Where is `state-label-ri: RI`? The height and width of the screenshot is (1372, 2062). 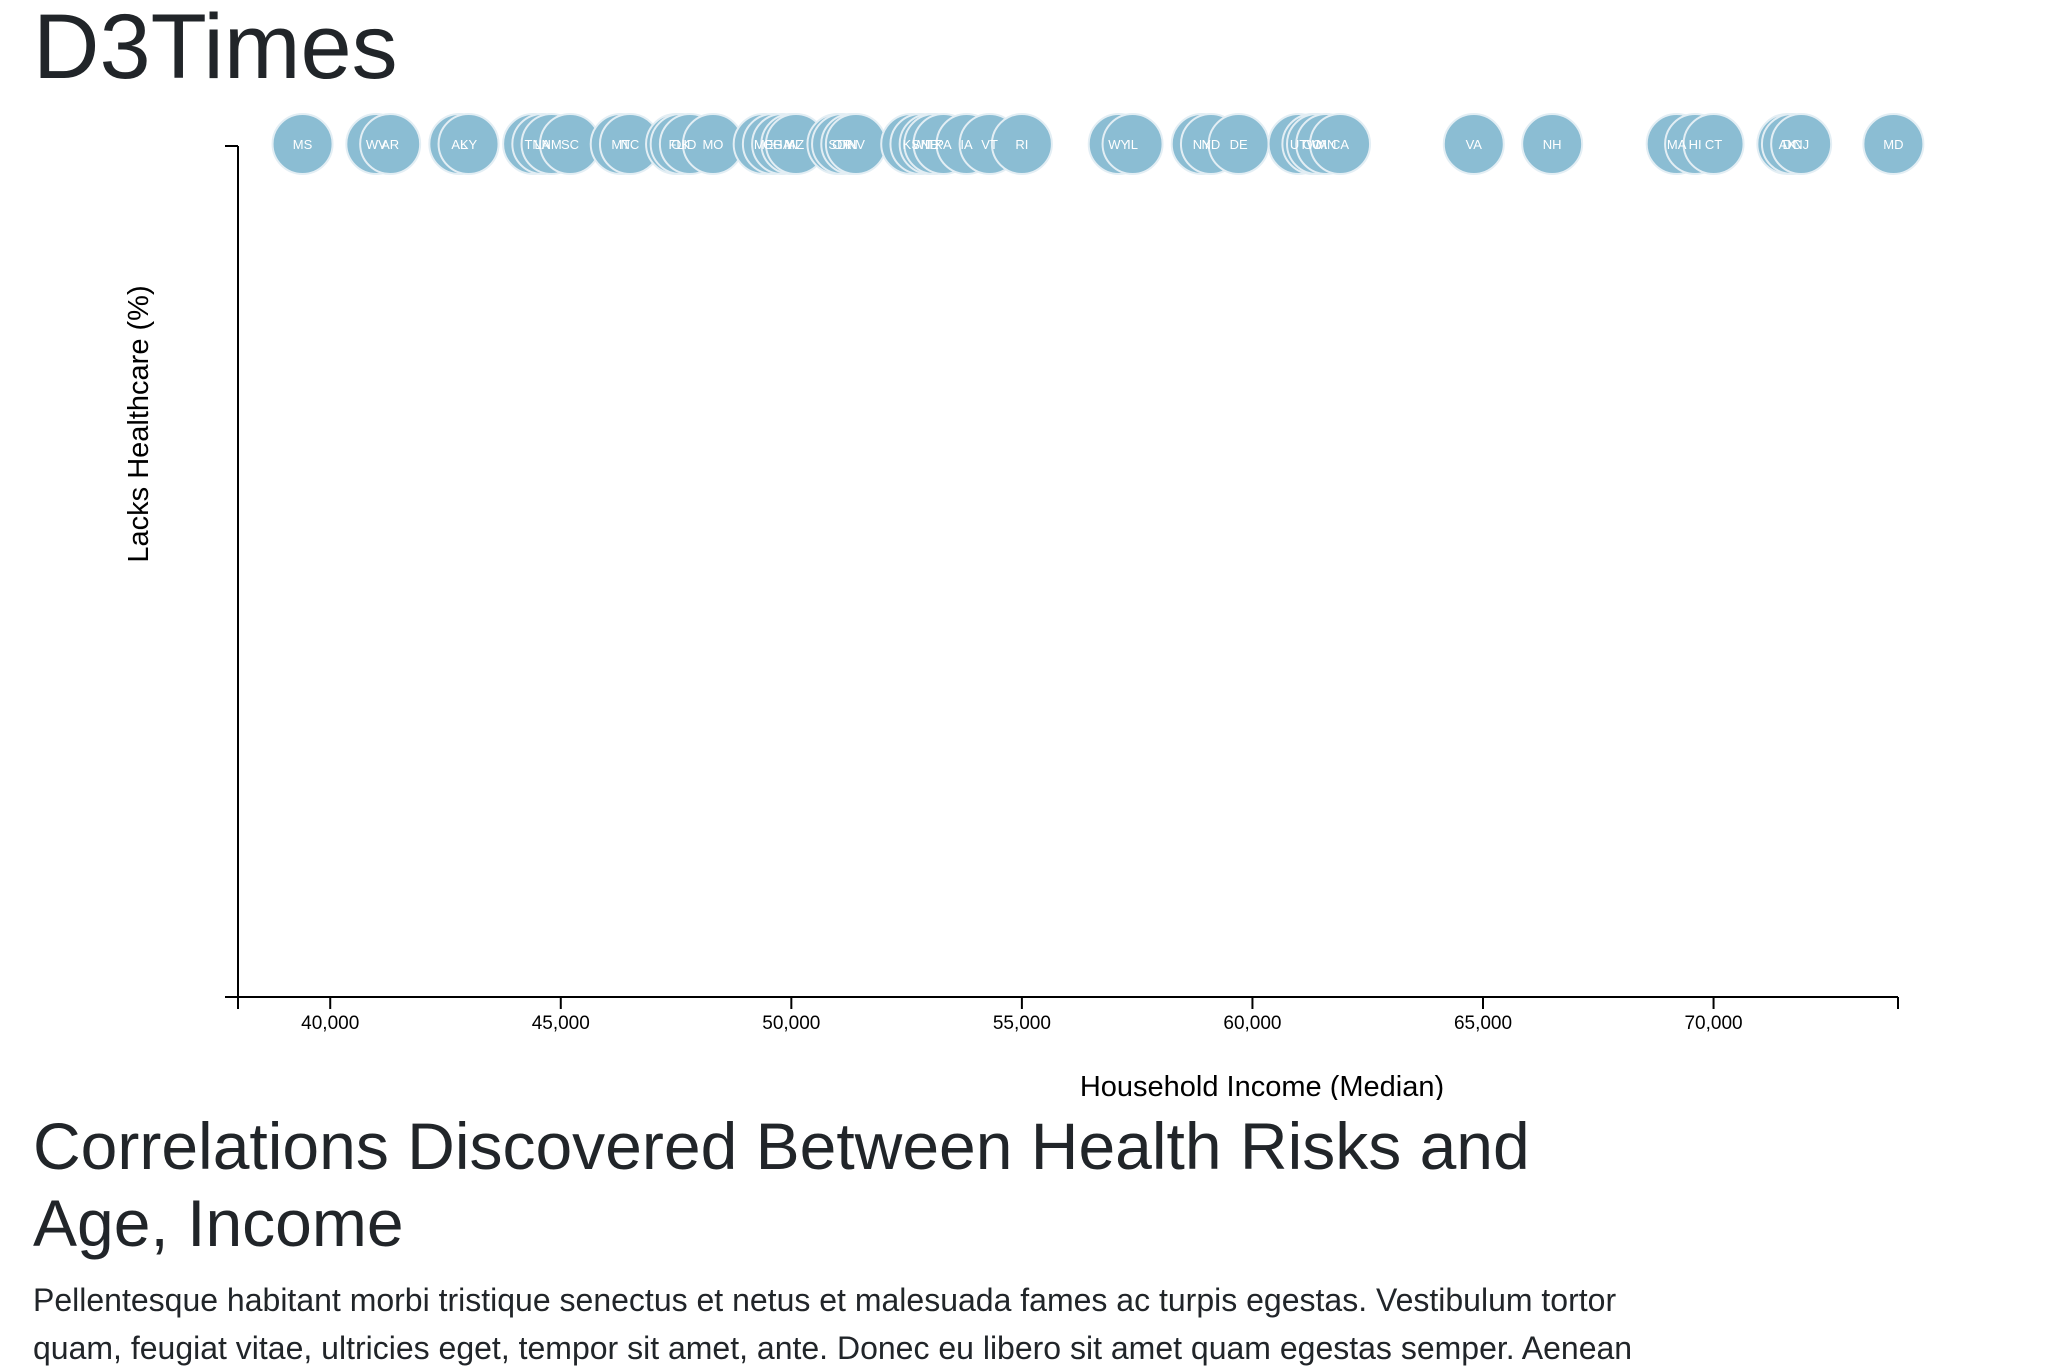 state-label-ri: RI is located at coordinates (1021, 144).